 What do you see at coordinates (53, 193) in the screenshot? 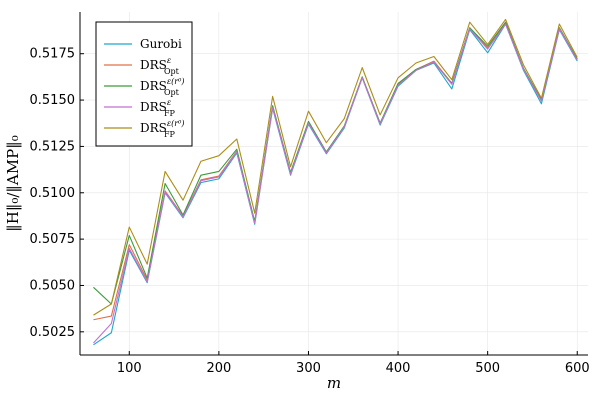
I see `y-tick-label: 0.5100` at bounding box center [53, 193].